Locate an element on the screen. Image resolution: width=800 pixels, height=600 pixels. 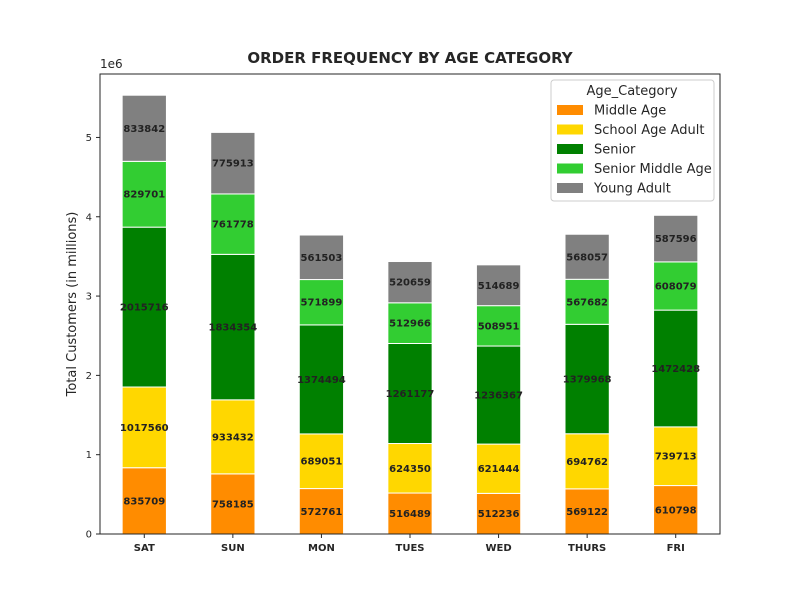
legend-label-senior: Senior is located at coordinates (615, 150).